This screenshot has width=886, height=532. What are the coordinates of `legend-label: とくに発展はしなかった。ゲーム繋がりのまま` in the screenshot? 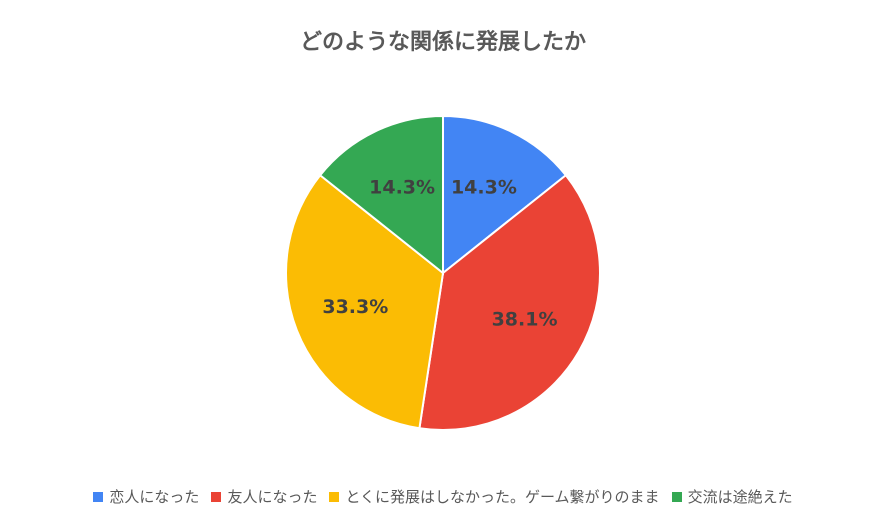 It's located at (502, 497).